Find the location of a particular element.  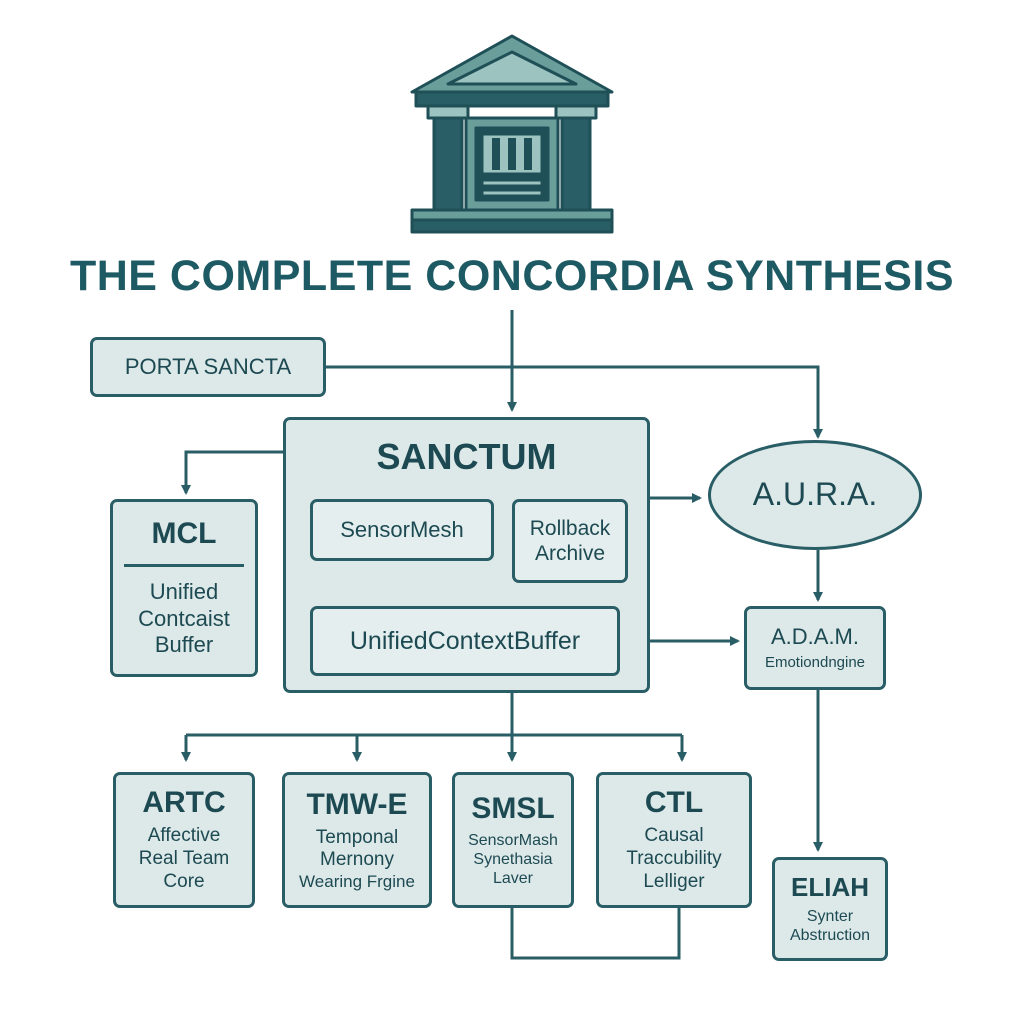

node-mcl-line-2: Contcaist is located at coordinates (184, 618).